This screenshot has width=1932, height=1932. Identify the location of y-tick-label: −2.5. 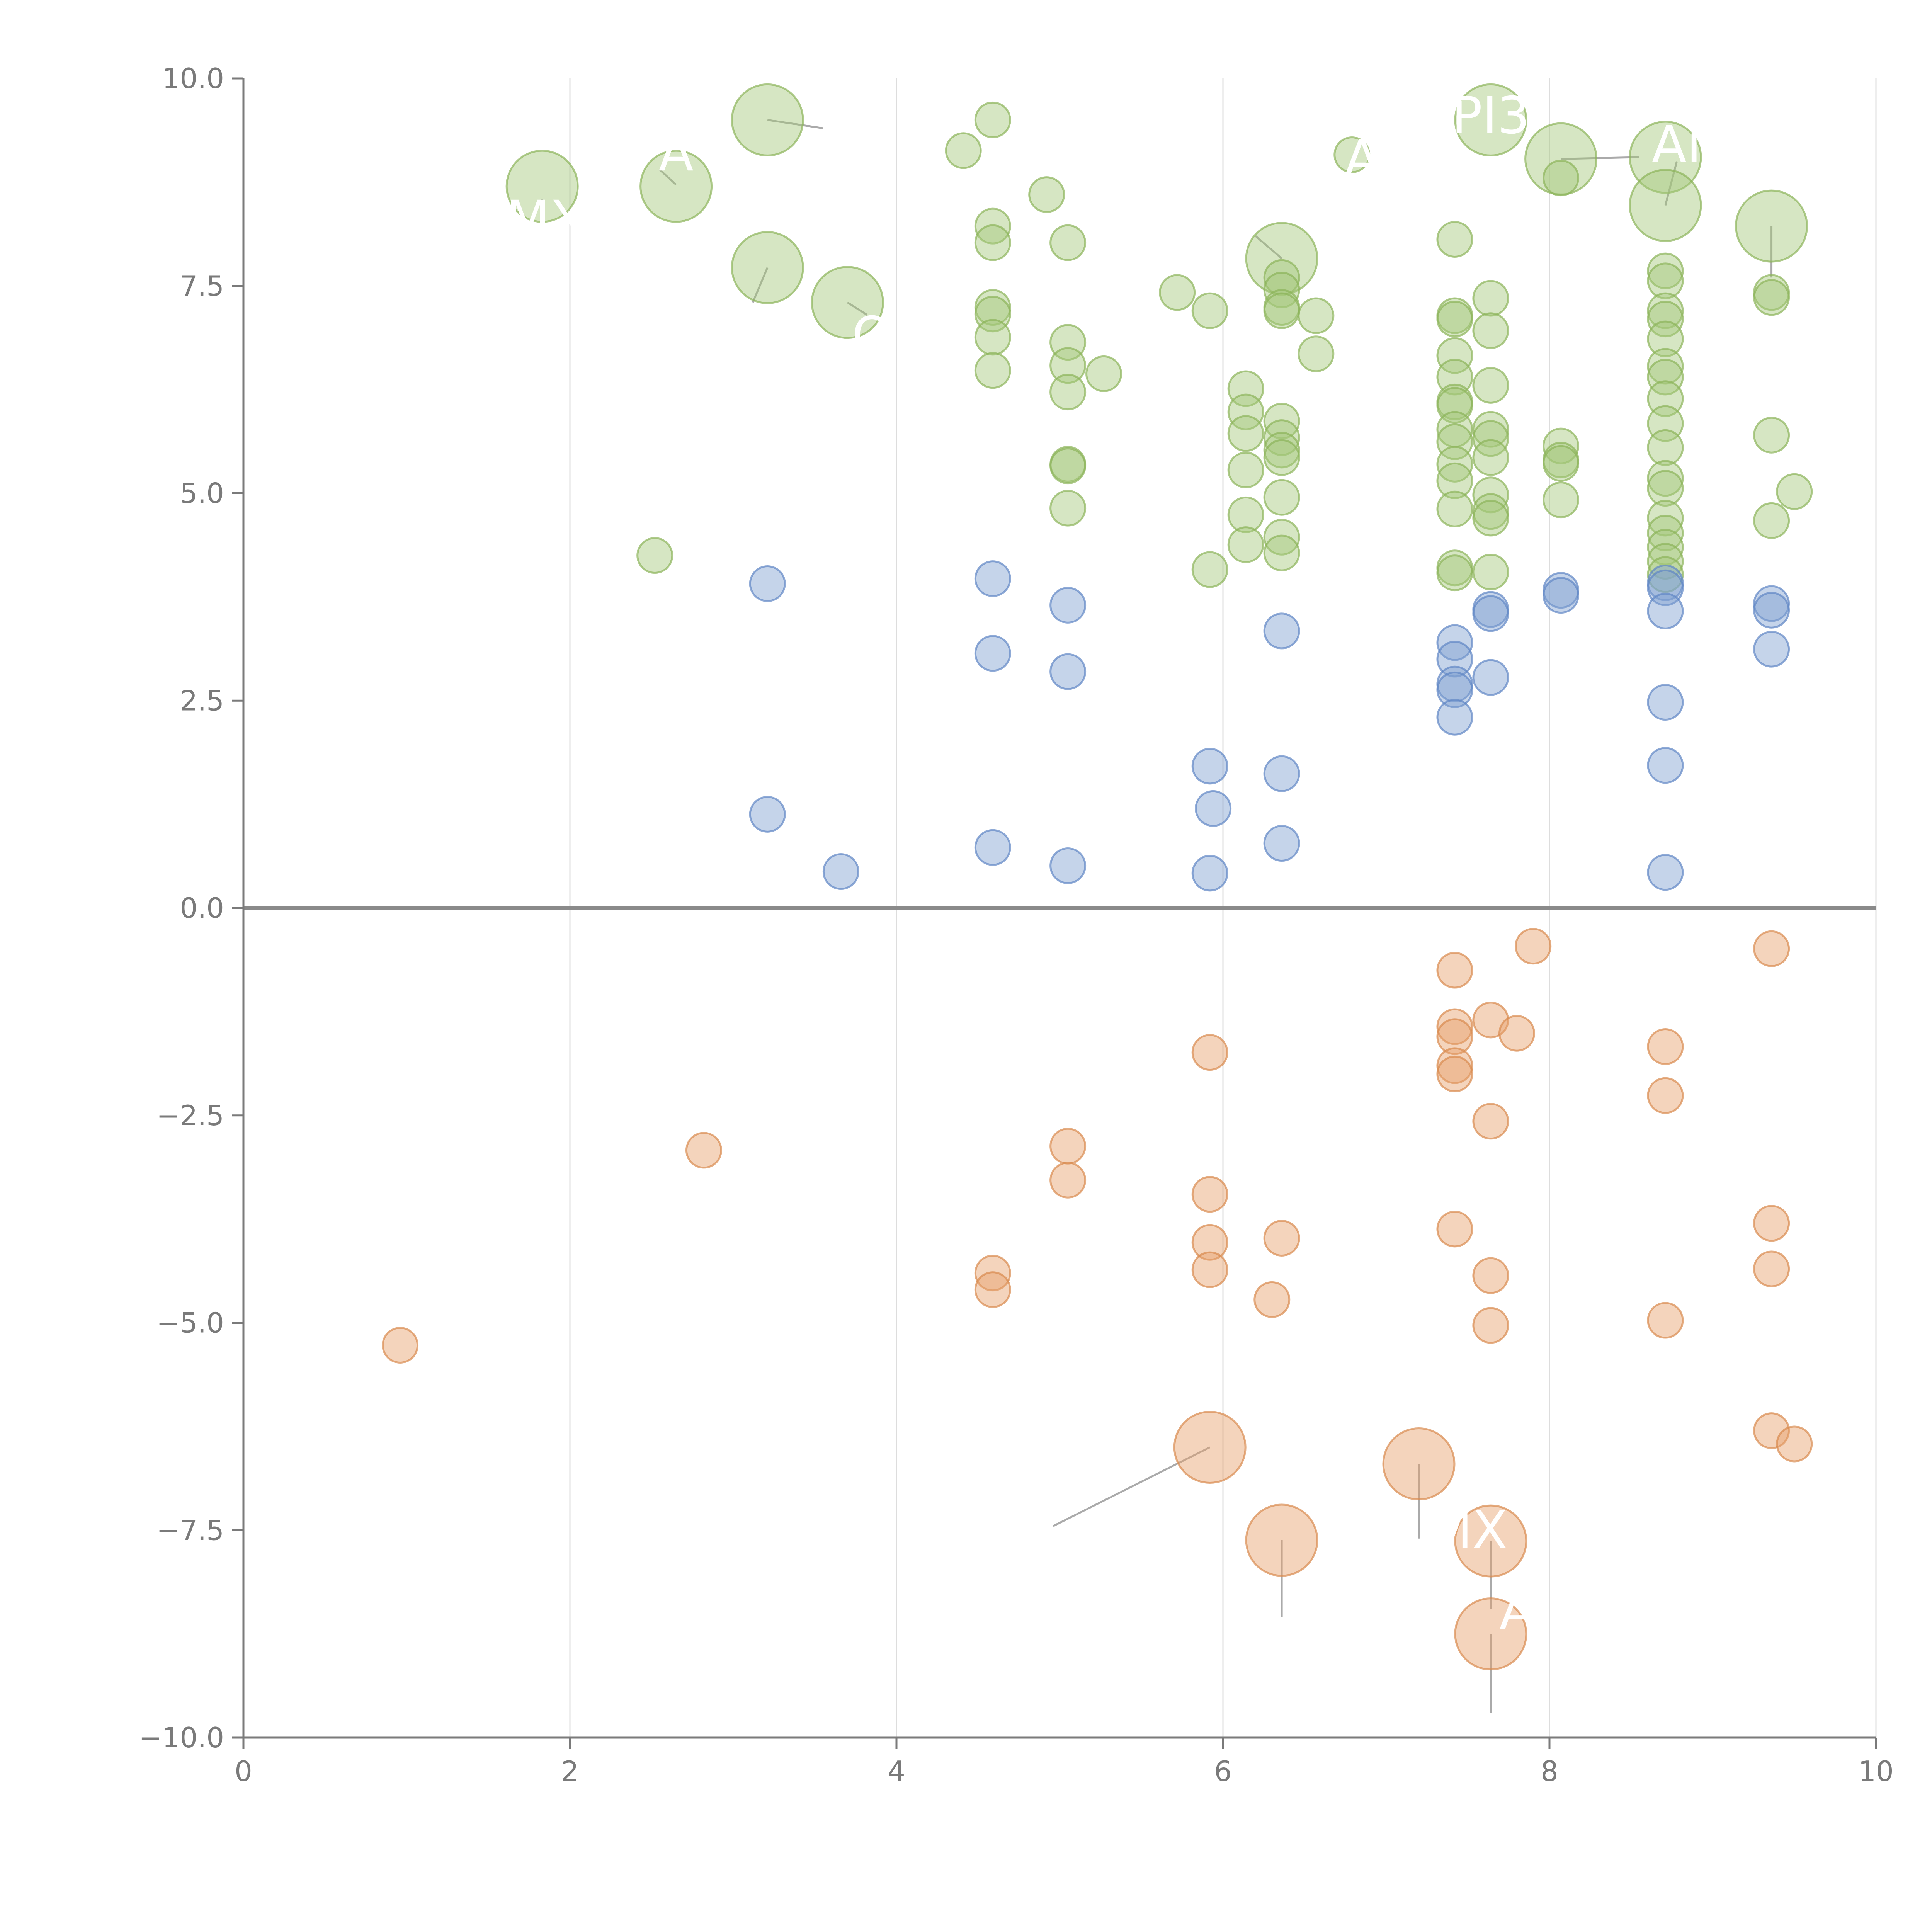
(190, 1115).